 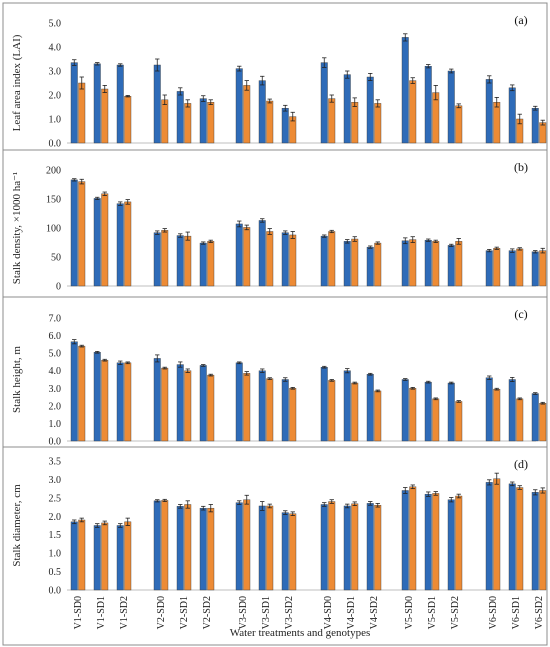 I want to click on x-tick-label: V5-SD1, so click(x=432, y=612).